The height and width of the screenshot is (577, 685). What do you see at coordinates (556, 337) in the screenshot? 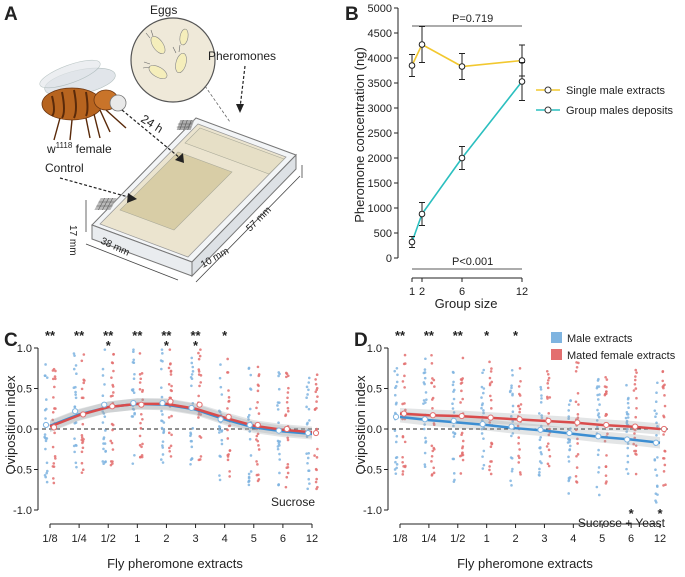
I see `legend-swatch-male` at bounding box center [556, 337].